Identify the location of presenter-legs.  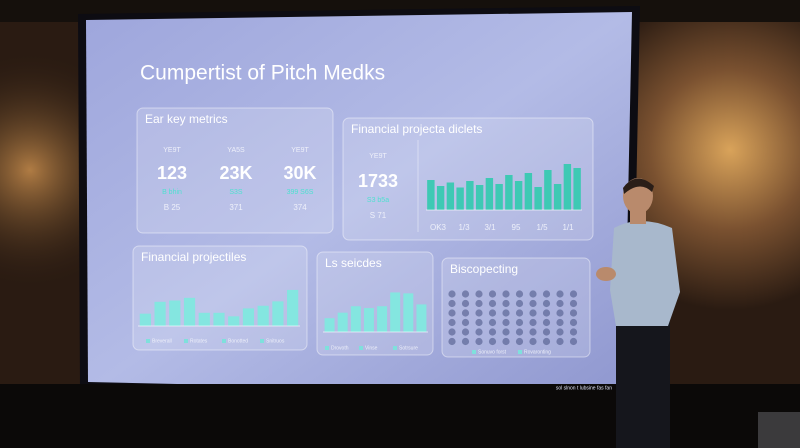
(643, 383).